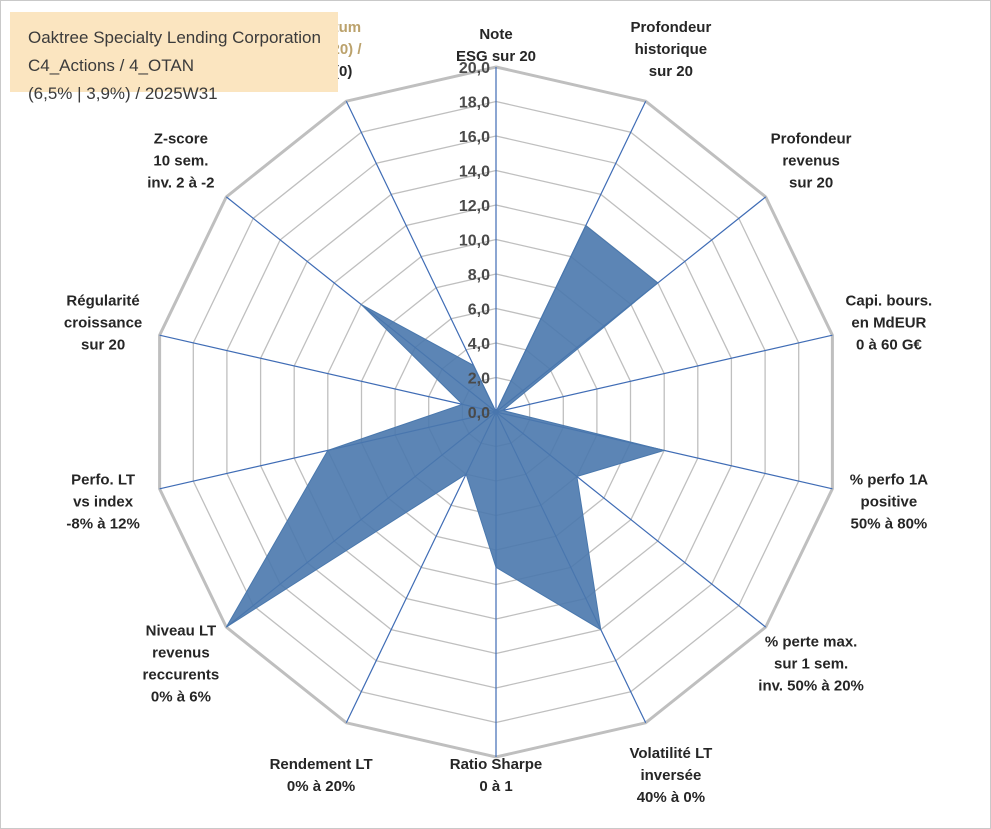  I want to click on tick-label: 6,0, so click(479, 310).